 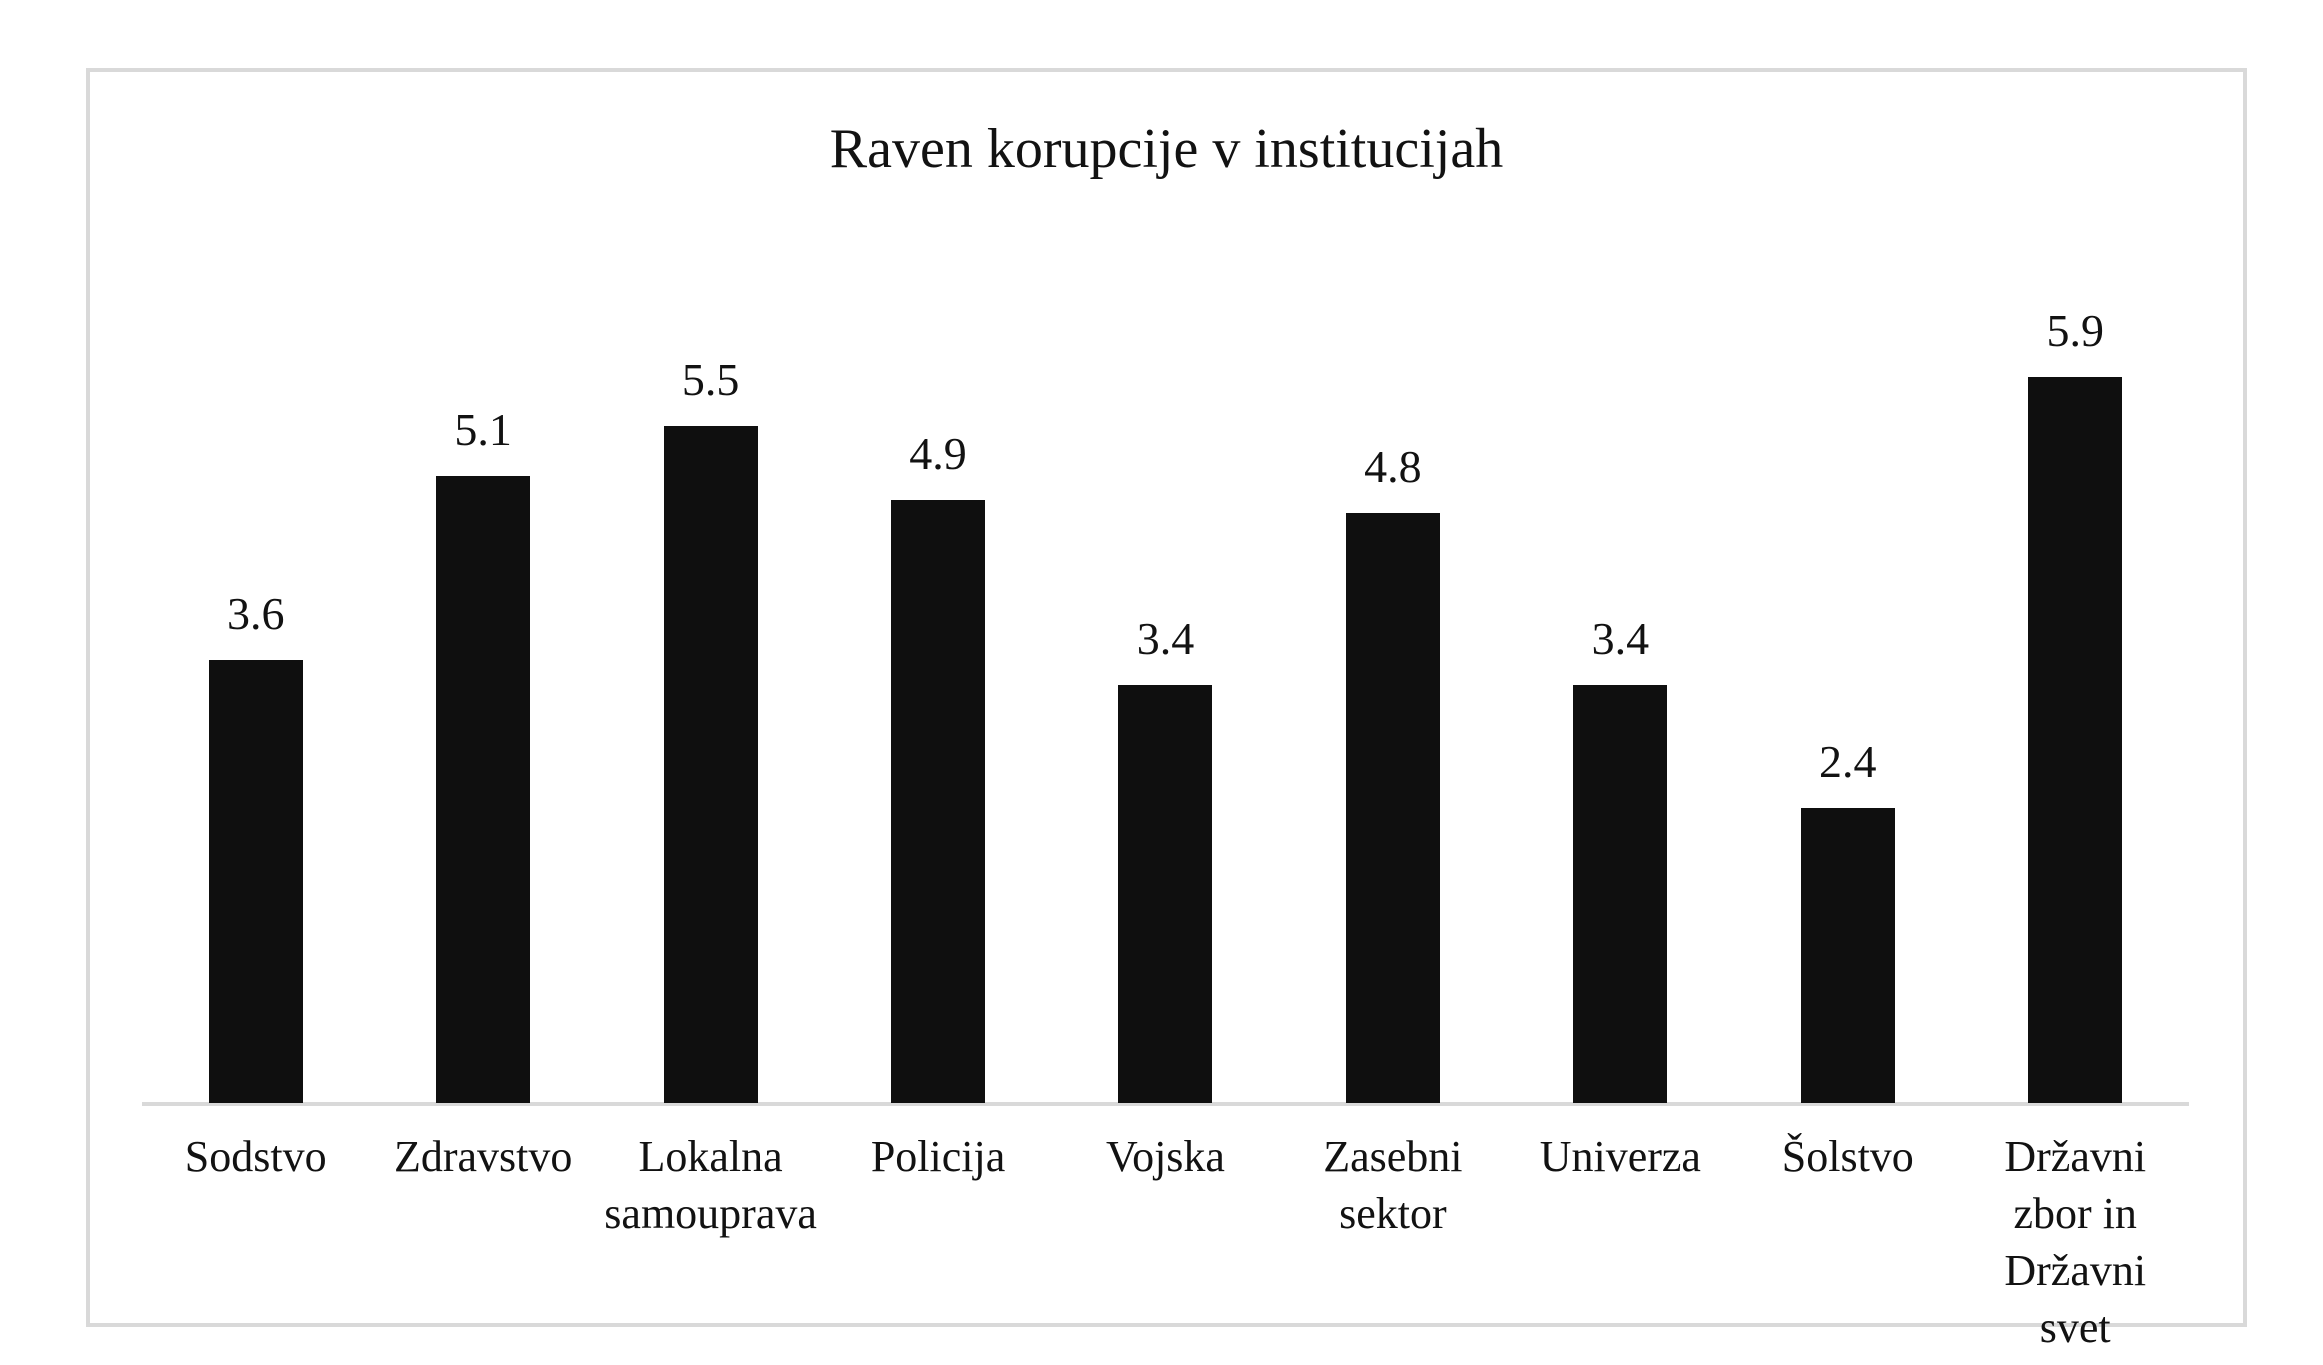 What do you see at coordinates (710, 1185) in the screenshot?
I see `category-label: Lokalna samouprava` at bounding box center [710, 1185].